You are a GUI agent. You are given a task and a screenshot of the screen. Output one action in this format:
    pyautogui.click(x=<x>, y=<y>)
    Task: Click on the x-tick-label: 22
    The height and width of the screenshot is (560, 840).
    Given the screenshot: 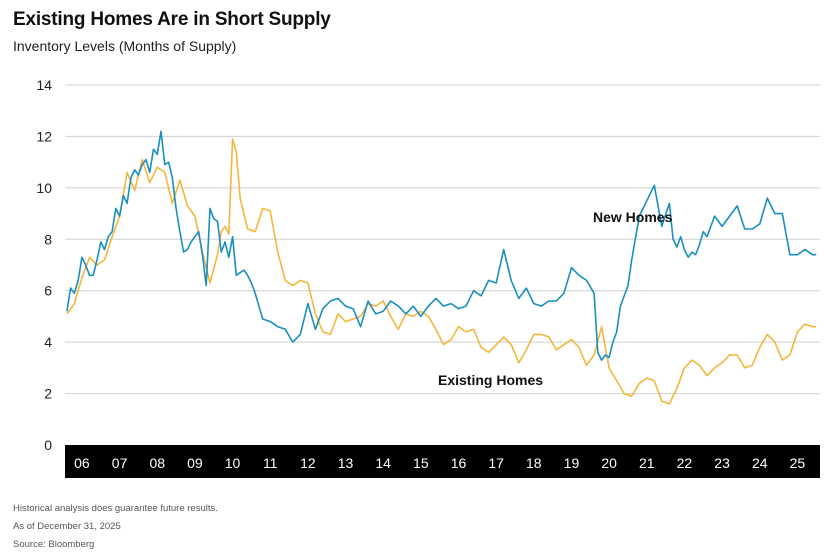 What is the action you would take?
    pyautogui.click(x=685, y=463)
    